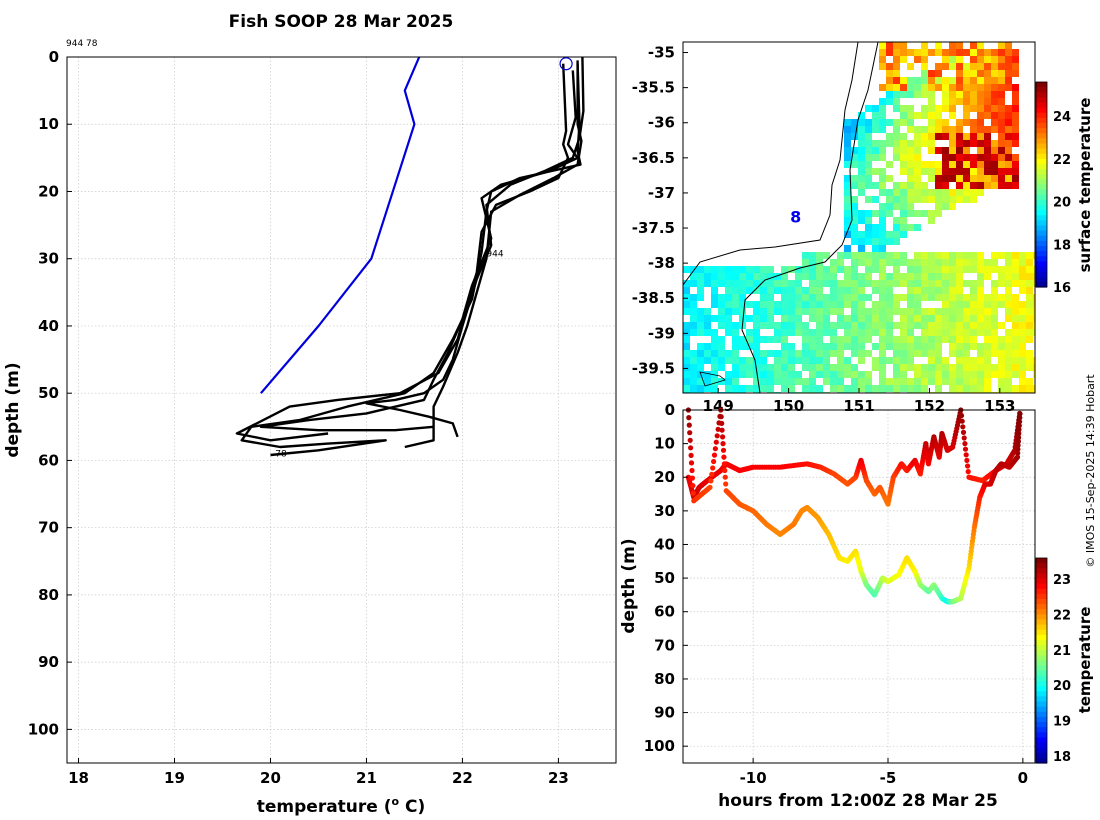  Describe the element at coordinates (629, 585) in the screenshot. I see `ts-y-label: depth (m)` at that location.